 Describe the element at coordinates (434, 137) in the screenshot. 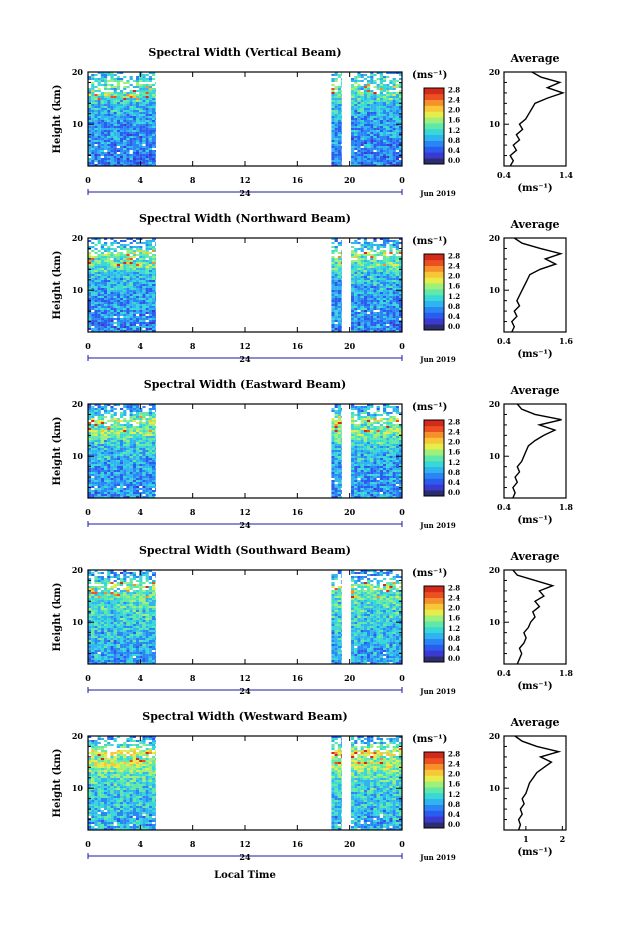

I see `colorbar-swatch` at that location.